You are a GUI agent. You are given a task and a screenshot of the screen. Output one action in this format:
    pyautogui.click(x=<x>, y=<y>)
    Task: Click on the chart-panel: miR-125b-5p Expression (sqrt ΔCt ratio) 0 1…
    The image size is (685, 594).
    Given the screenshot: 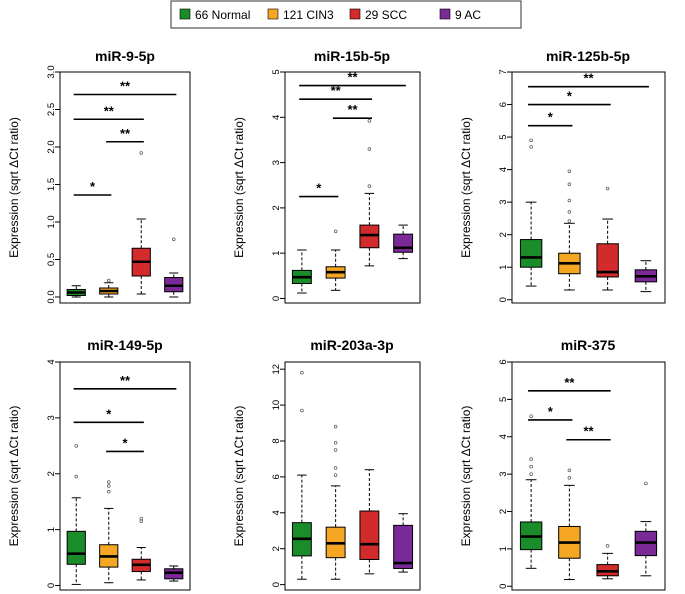 What is the action you would take?
    pyautogui.click(x=562, y=176)
    